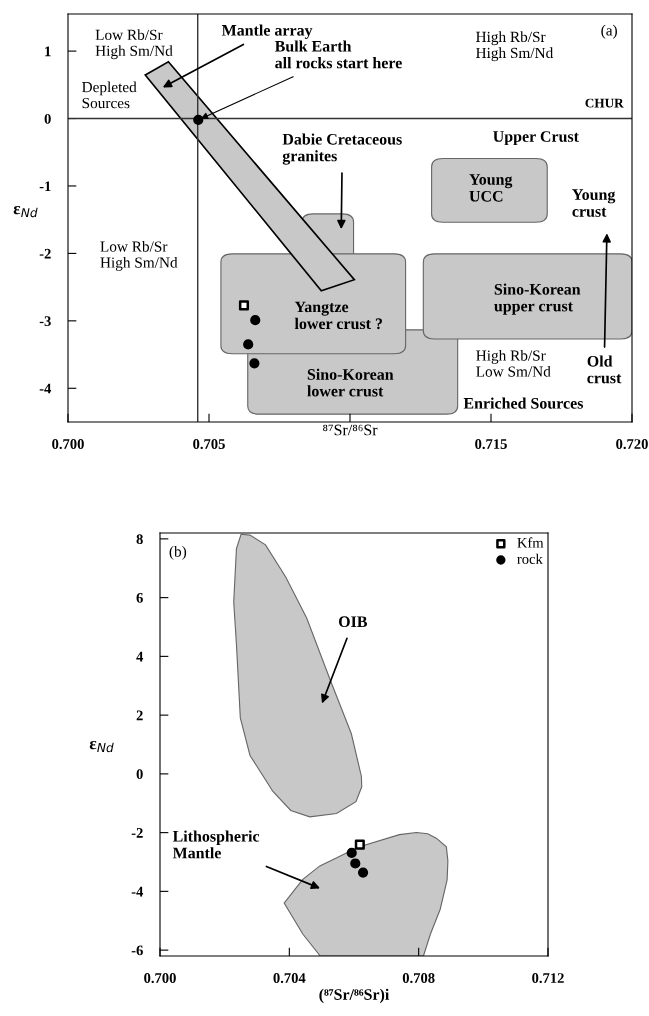 This screenshot has height=1016, width=649. Describe the element at coordinates (139, 715) in the screenshot. I see `y-tick-label: 2` at that location.